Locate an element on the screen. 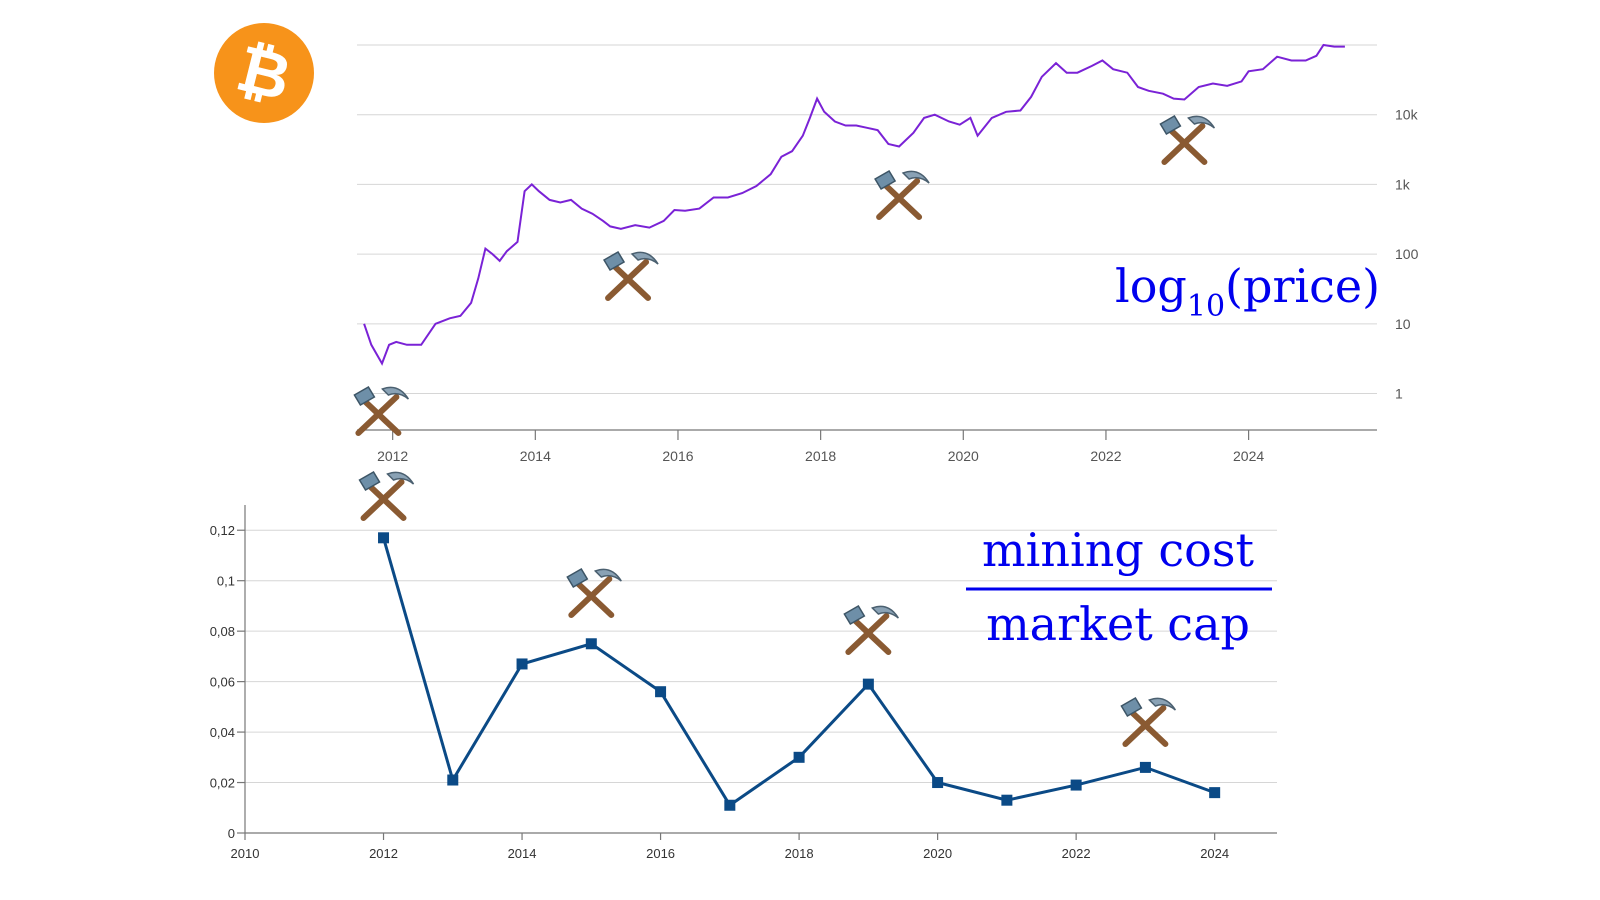 The width and height of the screenshot is (1600, 900). logo-circle is located at coordinates (264, 73).